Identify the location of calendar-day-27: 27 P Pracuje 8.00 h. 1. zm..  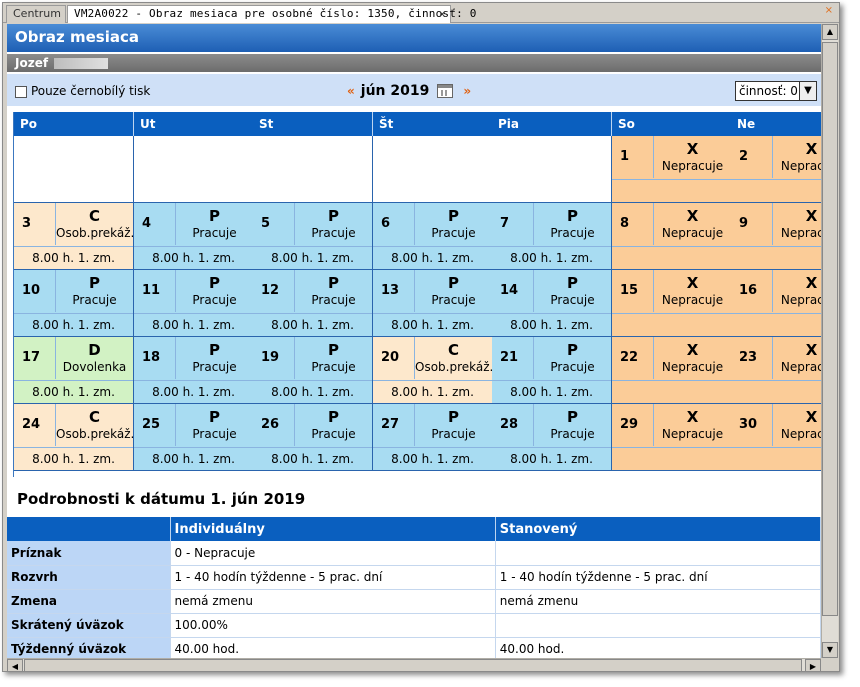
(433, 437).